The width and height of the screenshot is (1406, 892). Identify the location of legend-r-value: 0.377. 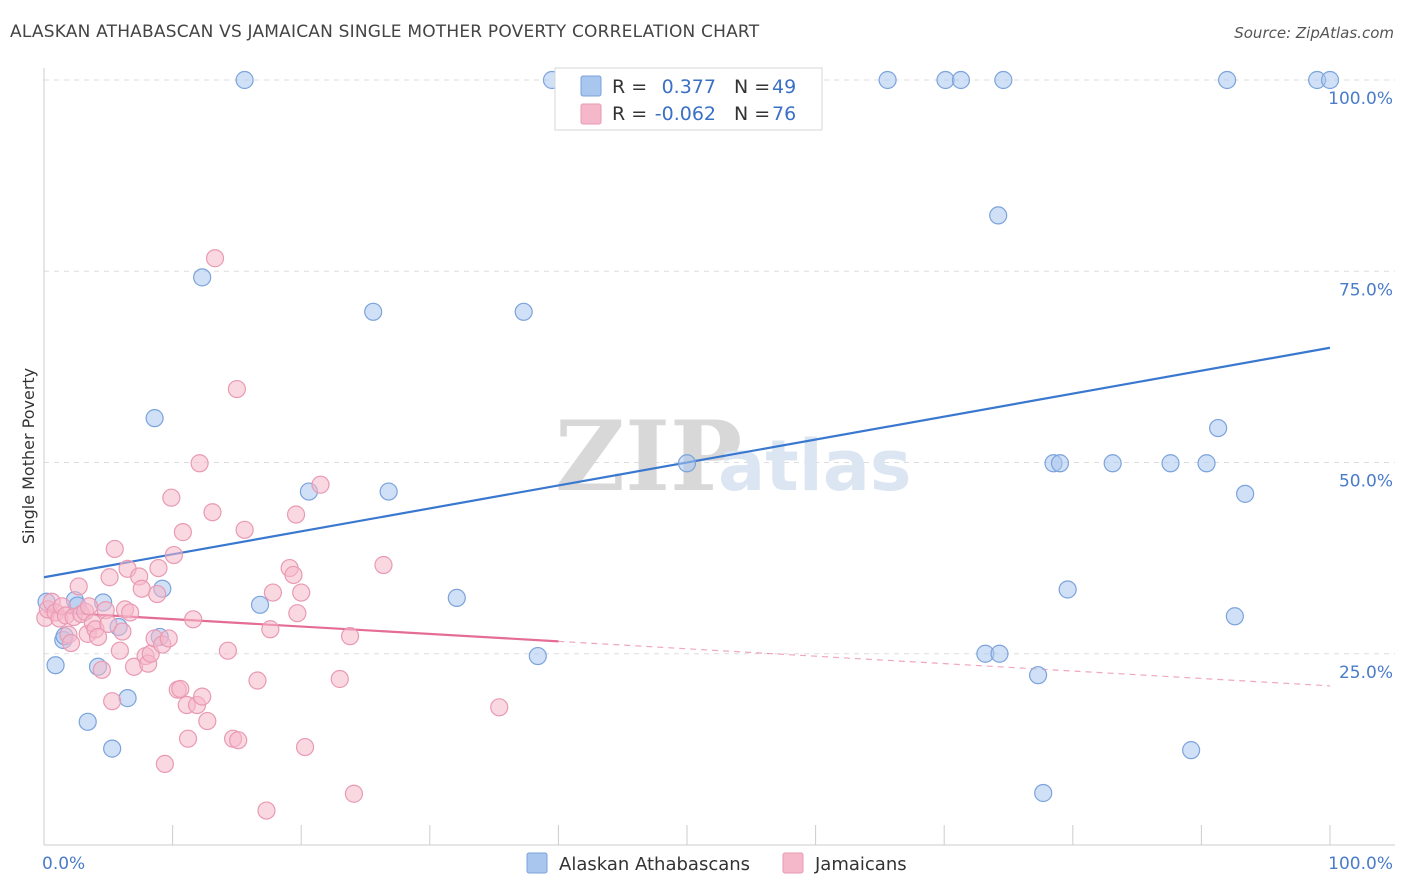
(689, 87).